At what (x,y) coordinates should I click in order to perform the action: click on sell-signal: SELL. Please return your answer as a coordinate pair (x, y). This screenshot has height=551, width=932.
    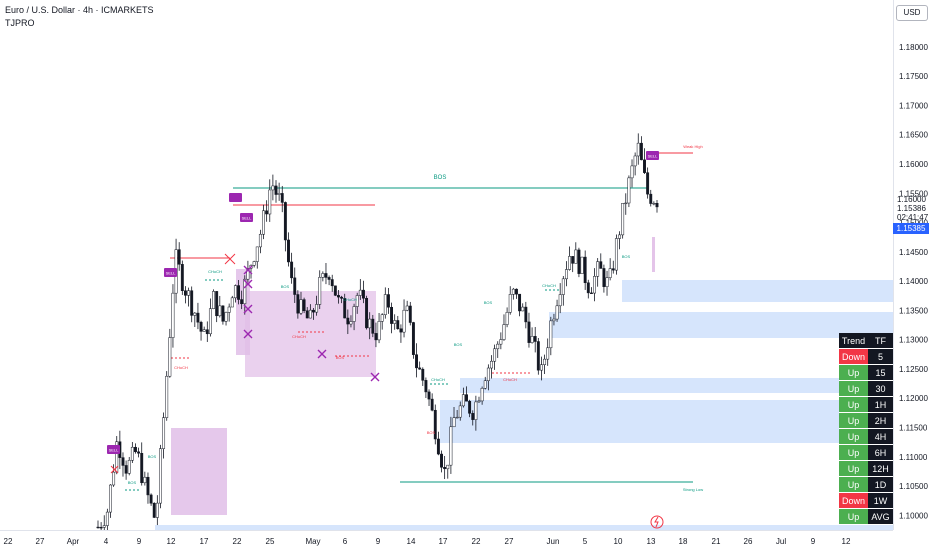
    Looking at the image, I should click on (170, 272).